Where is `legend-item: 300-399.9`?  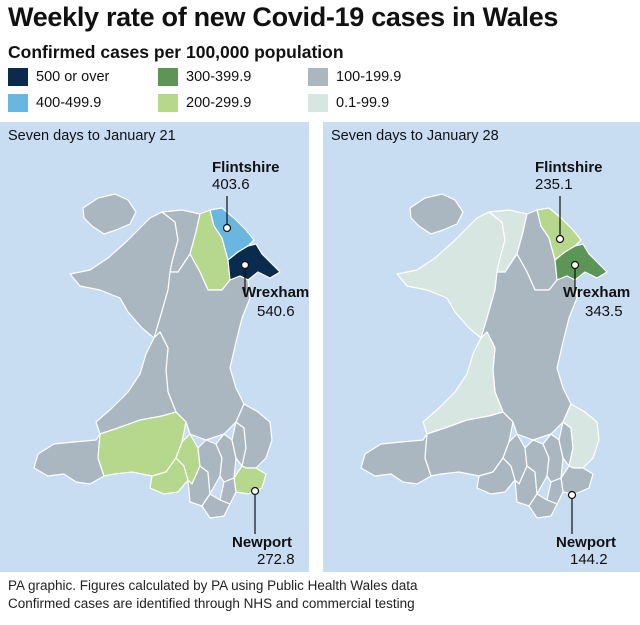
legend-item: 300-399.9 is located at coordinates (233, 76).